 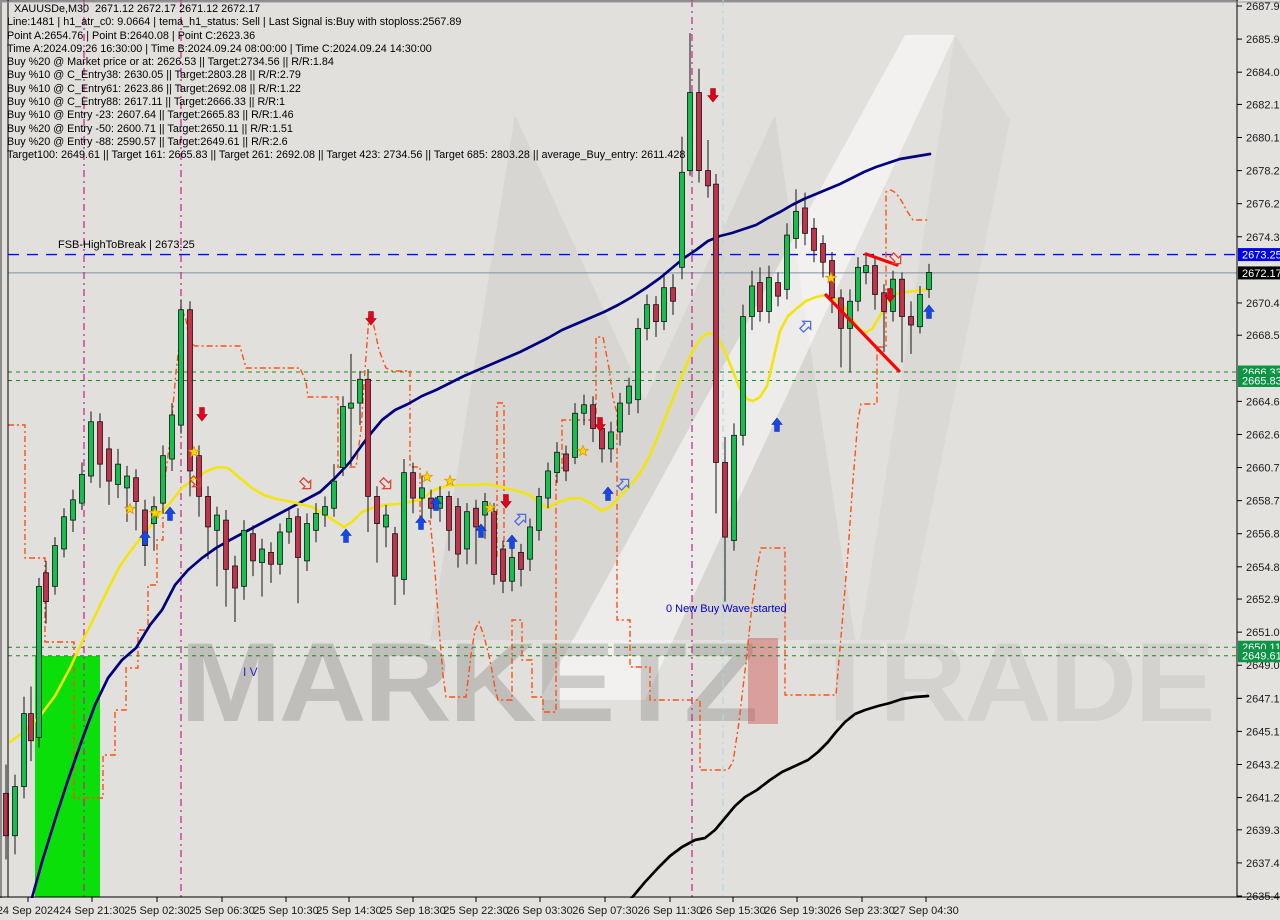 I want to click on red-trend-segment, so click(x=862, y=333).